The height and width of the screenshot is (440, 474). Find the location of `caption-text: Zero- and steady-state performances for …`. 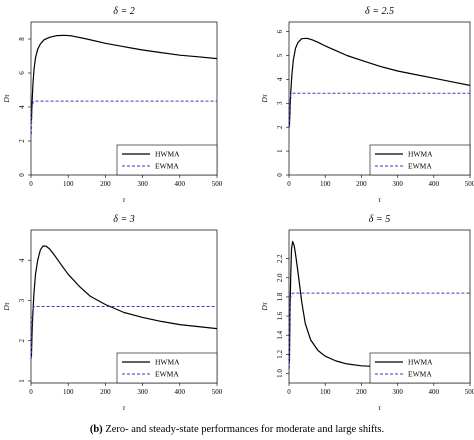

caption-text: Zero- and steady-state performances for … is located at coordinates (245, 429).